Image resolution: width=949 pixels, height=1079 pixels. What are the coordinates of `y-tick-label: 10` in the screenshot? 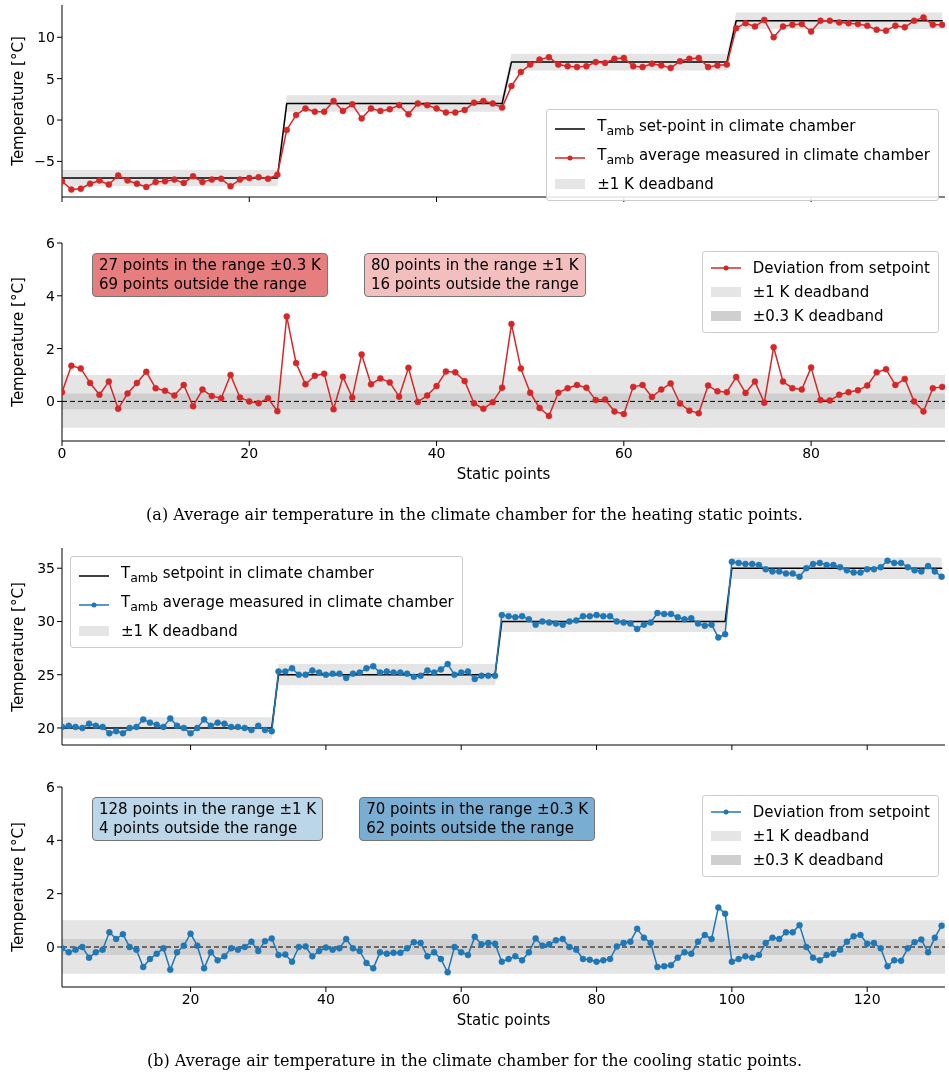 It's located at (46, 37).